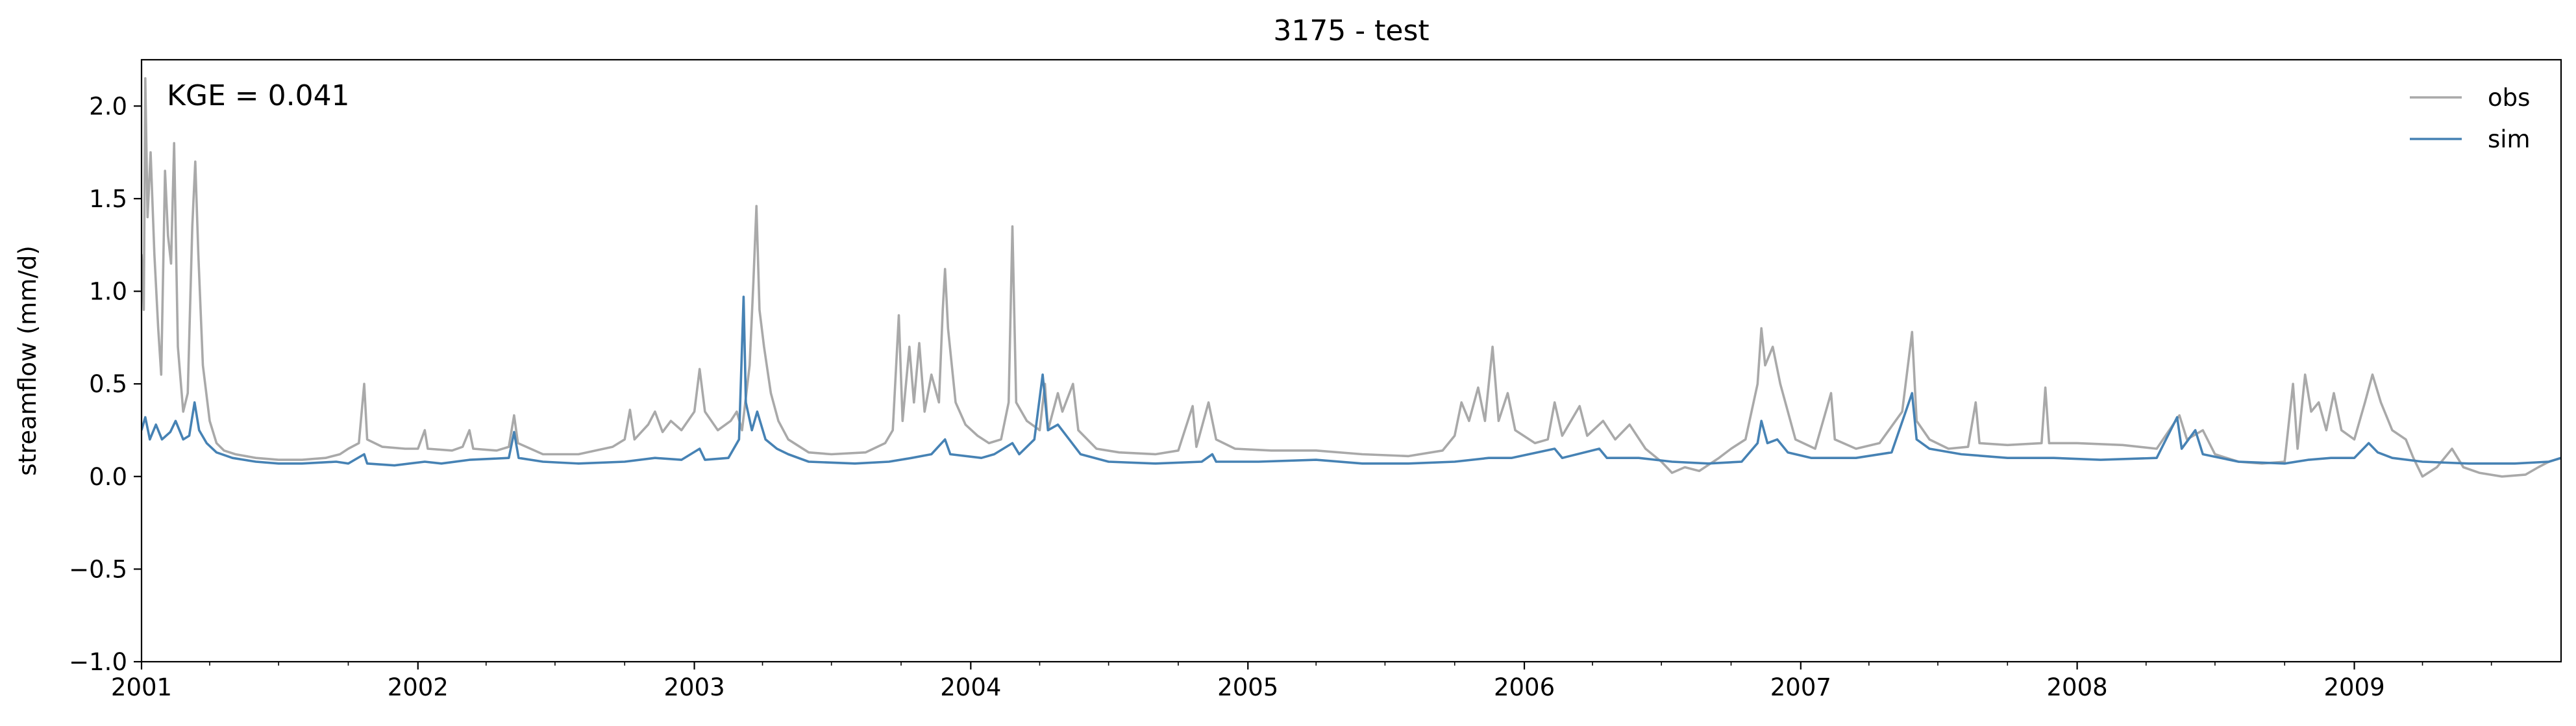 The width and height of the screenshot is (2576, 726). Describe the element at coordinates (693, 687) in the screenshot. I see `x-tick-label: 2003` at that location.